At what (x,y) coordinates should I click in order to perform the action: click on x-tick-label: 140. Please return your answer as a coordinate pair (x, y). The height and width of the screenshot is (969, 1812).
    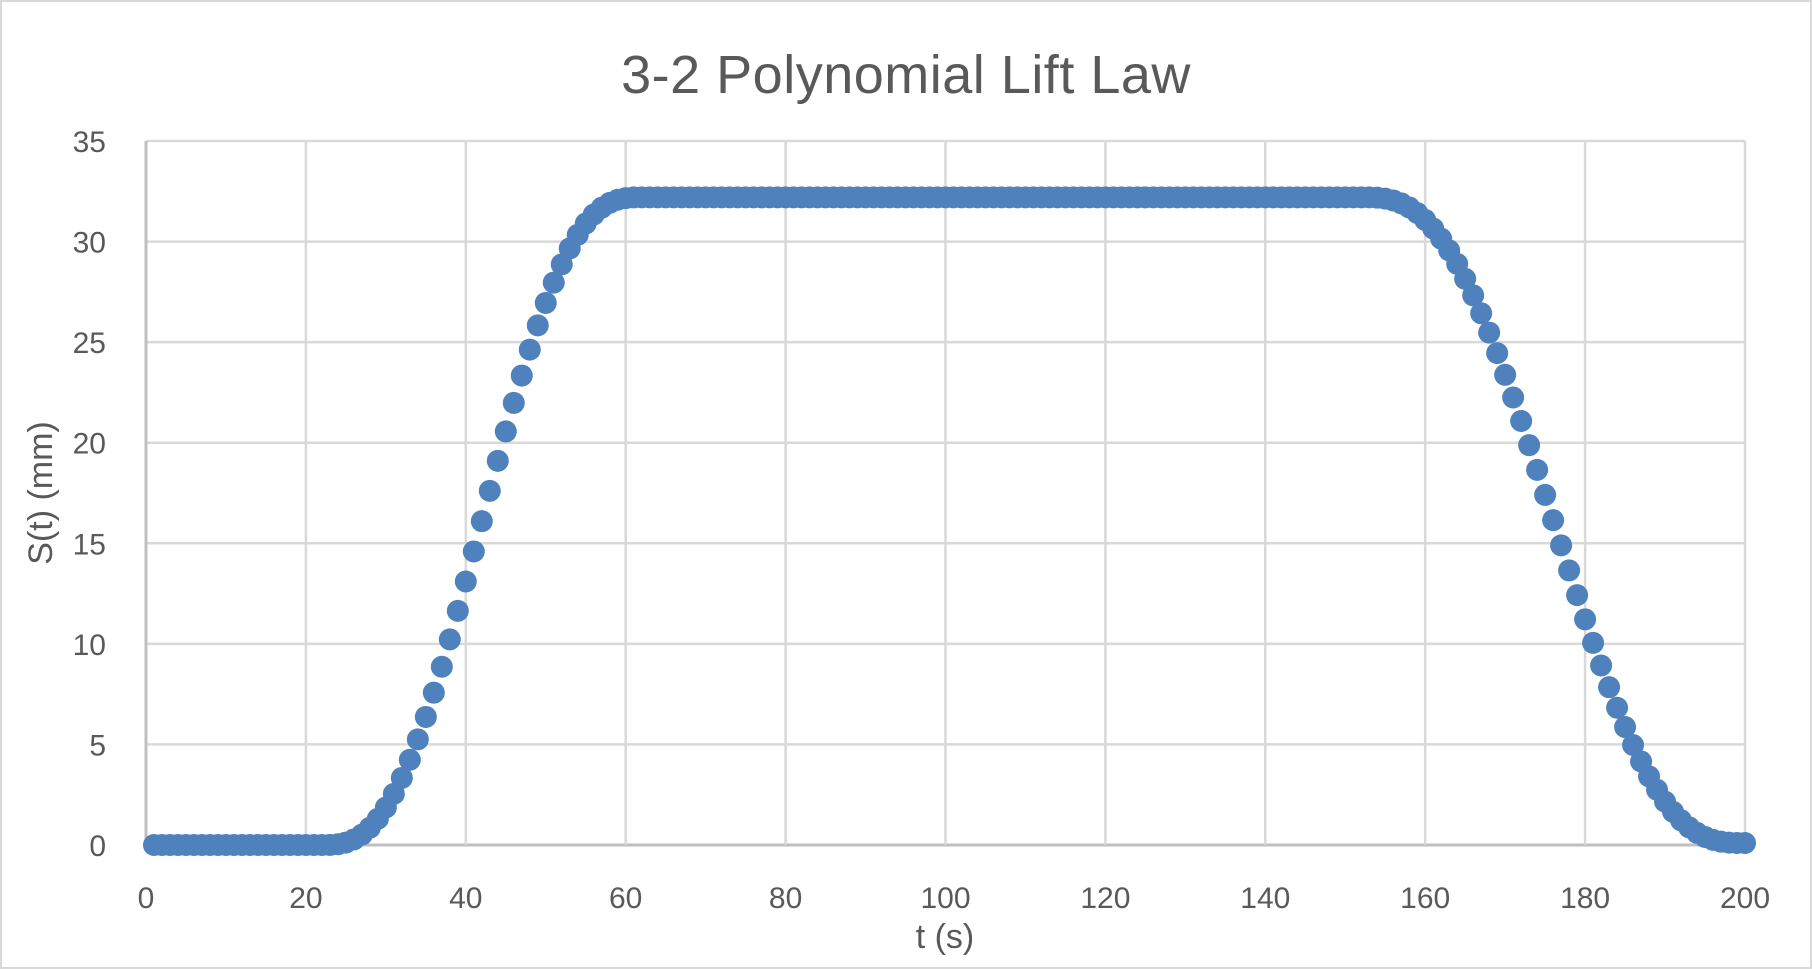
    Looking at the image, I should click on (1265, 898).